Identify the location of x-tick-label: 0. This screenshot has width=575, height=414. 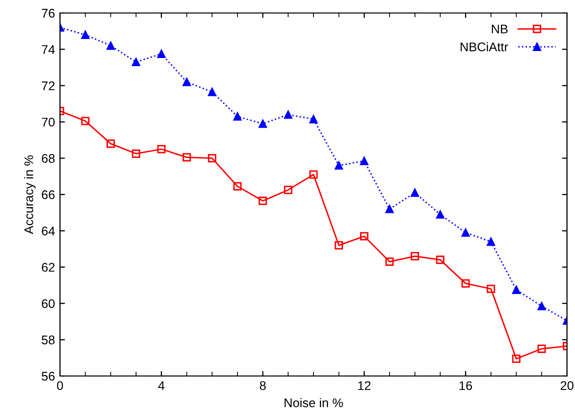
(60, 385).